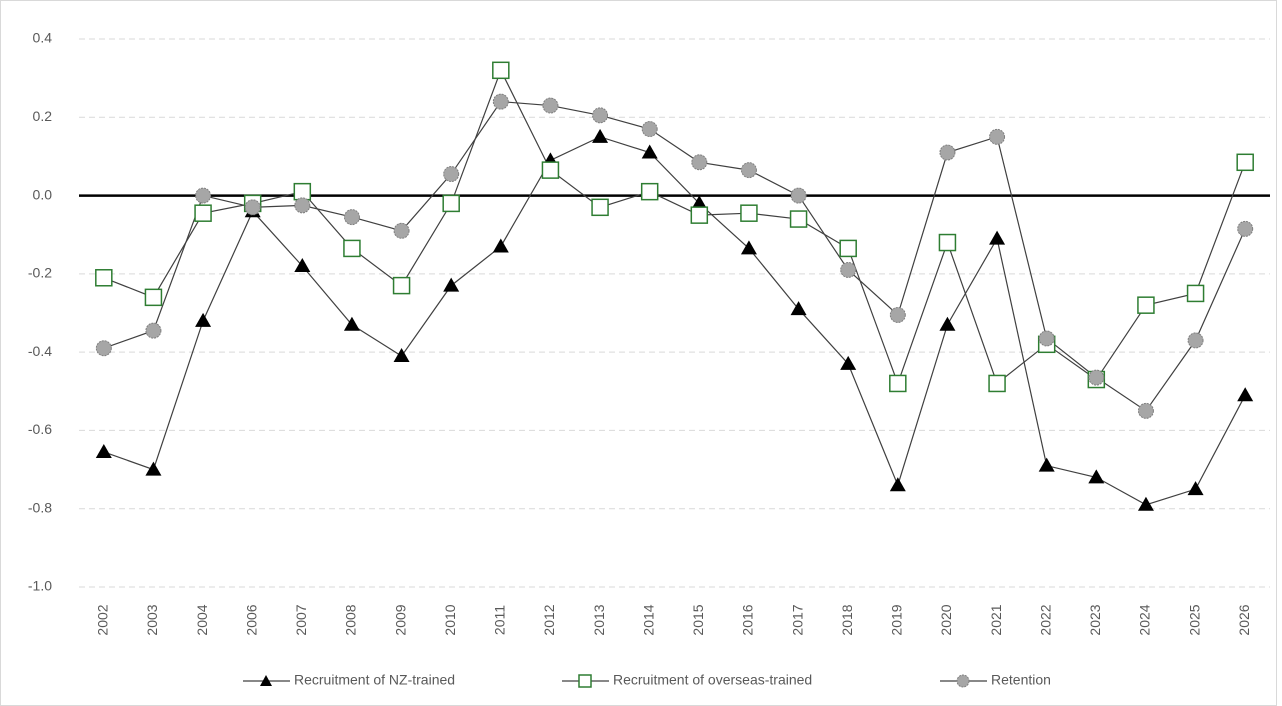  I want to click on x-tick-label: 2016, so click(748, 619).